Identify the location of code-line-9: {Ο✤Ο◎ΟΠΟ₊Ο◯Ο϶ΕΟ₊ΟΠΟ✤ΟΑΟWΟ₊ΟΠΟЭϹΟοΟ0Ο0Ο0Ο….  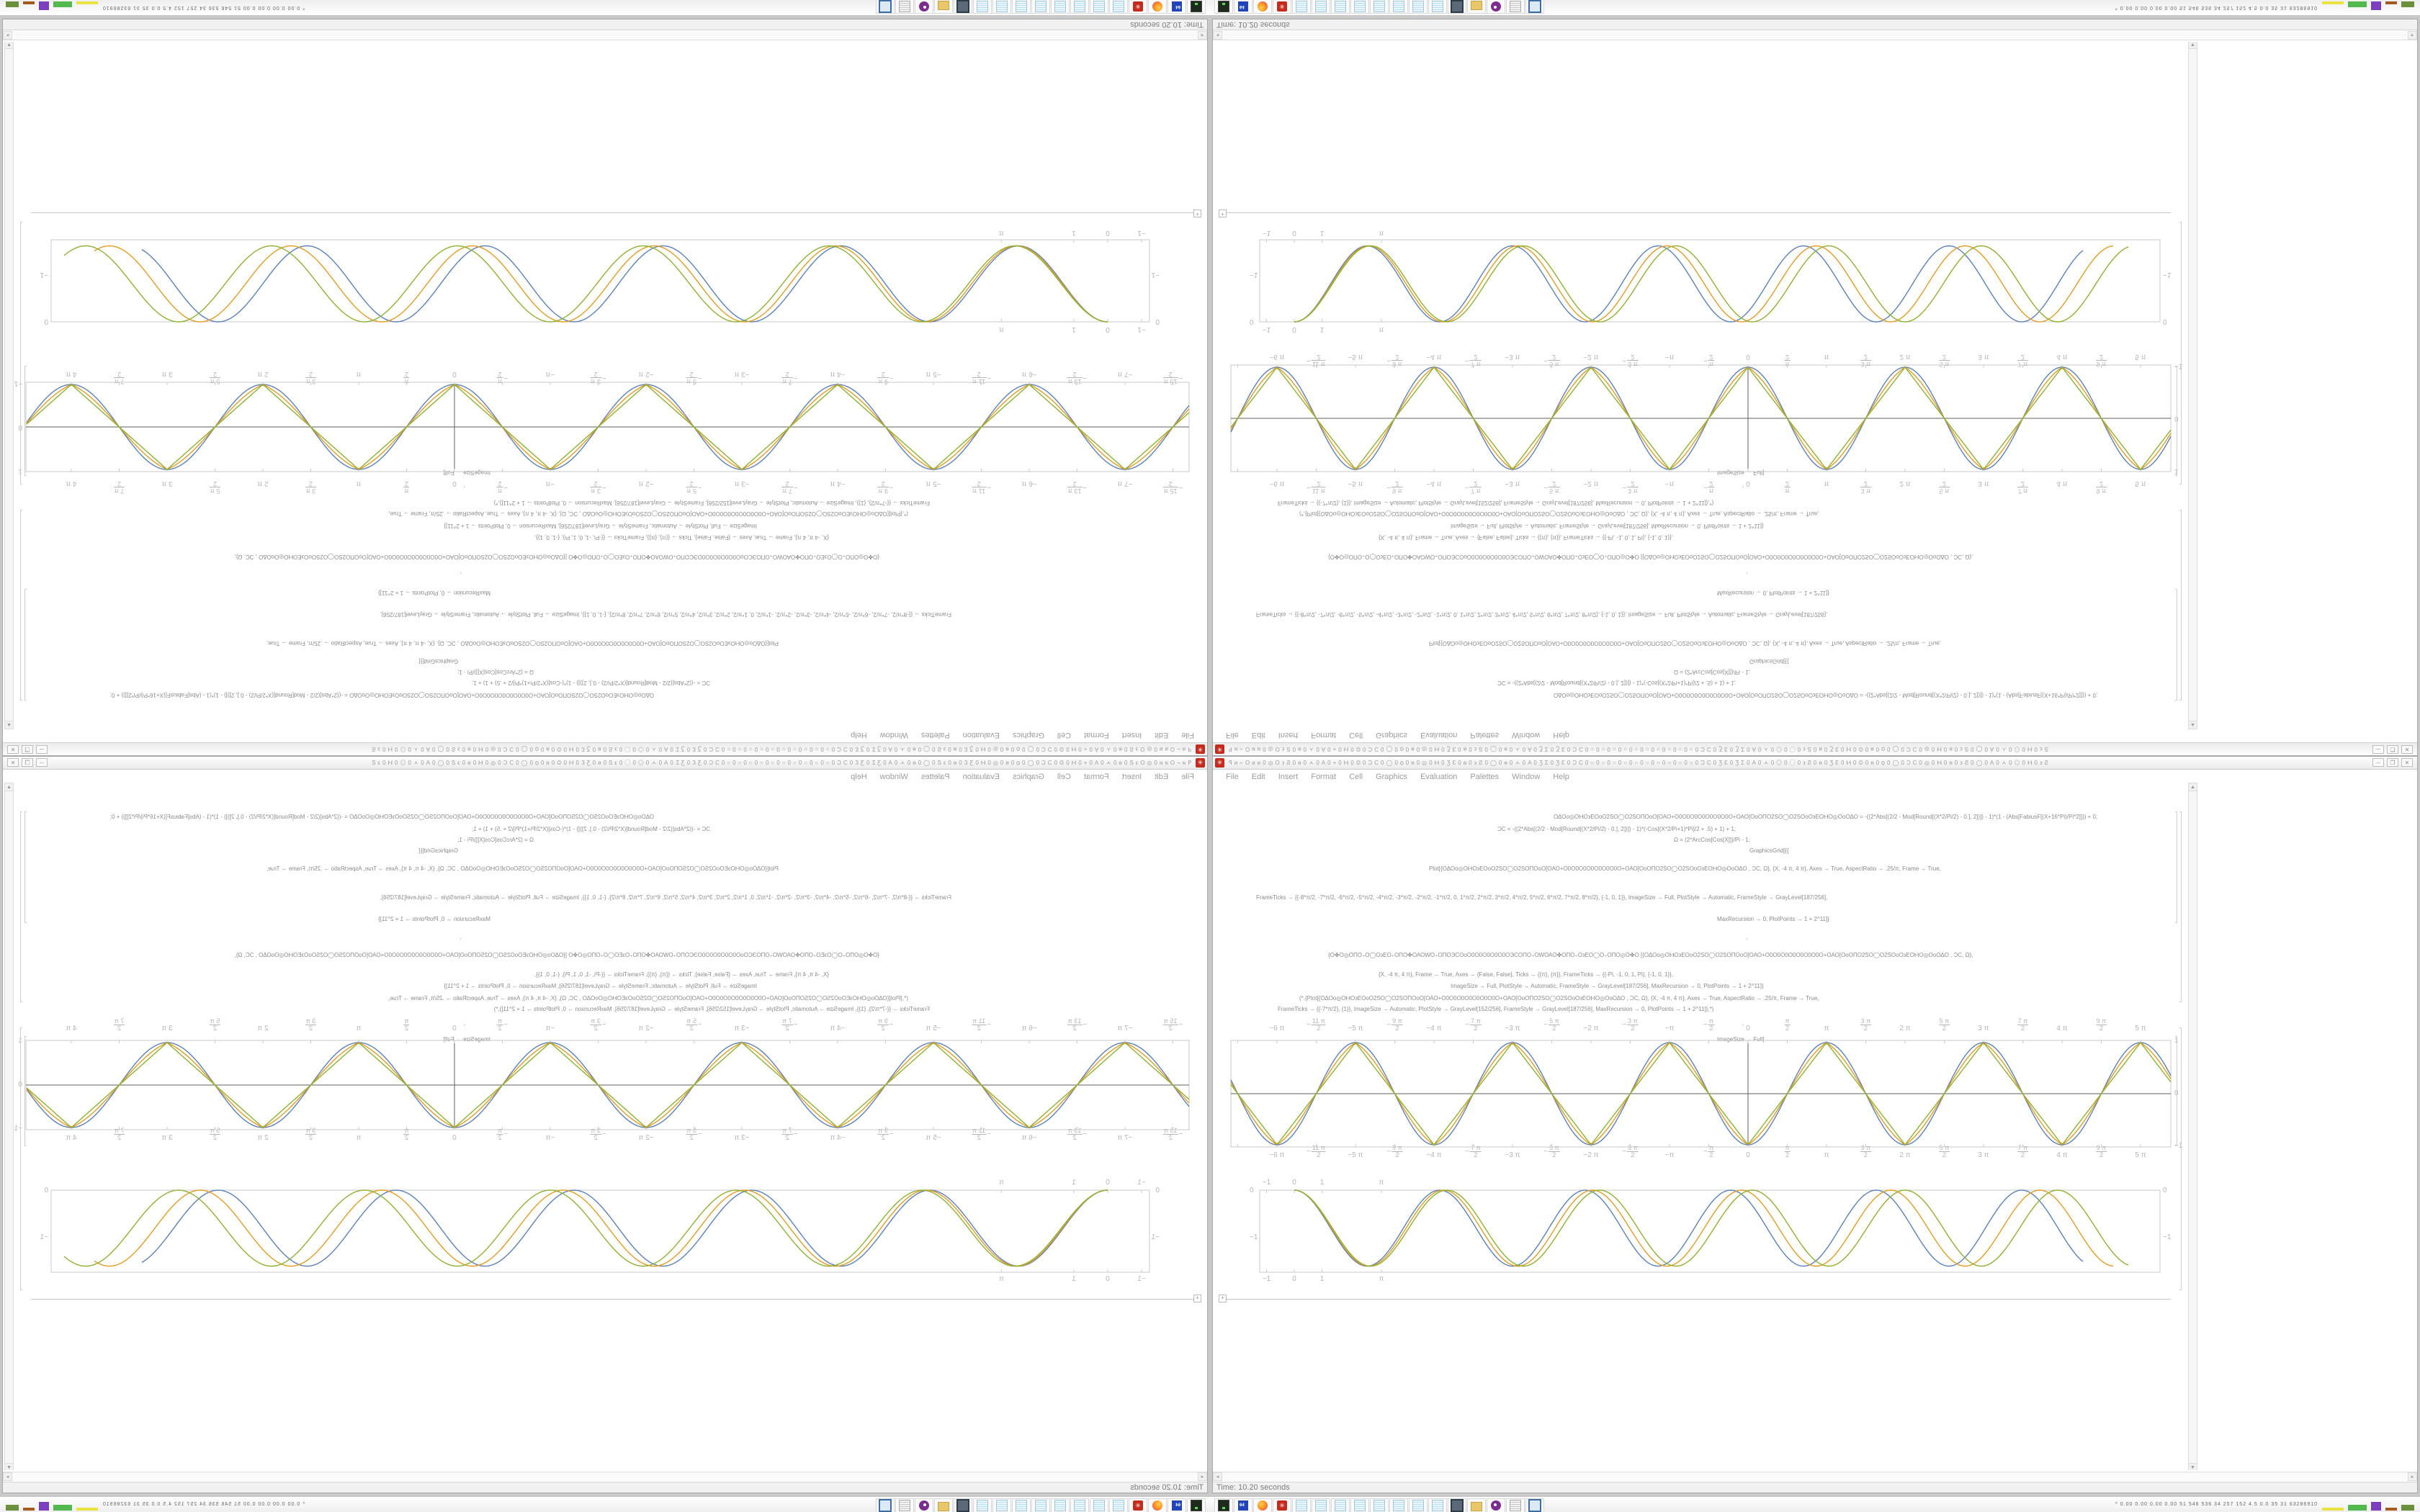
(1650, 955).